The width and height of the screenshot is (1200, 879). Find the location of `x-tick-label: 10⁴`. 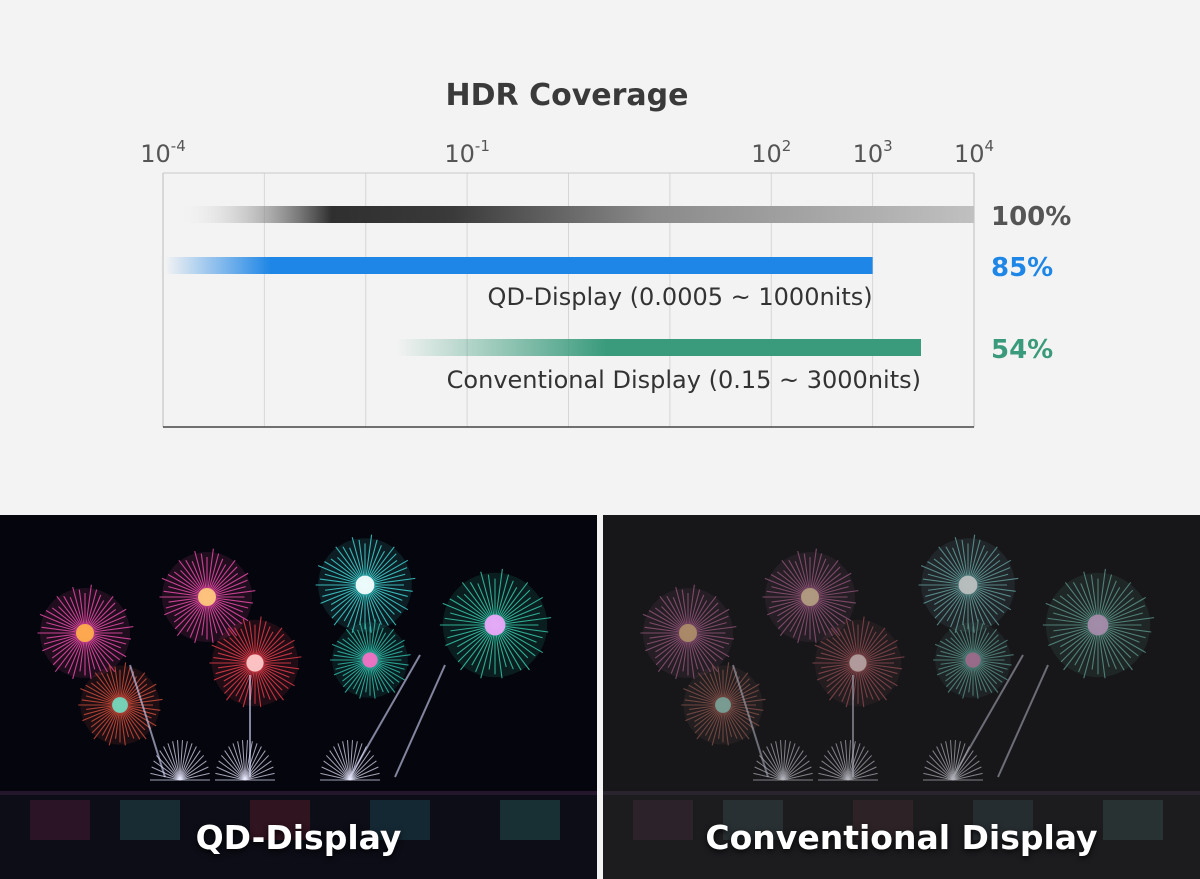

x-tick-label: 10⁴ is located at coordinates (974, 152).